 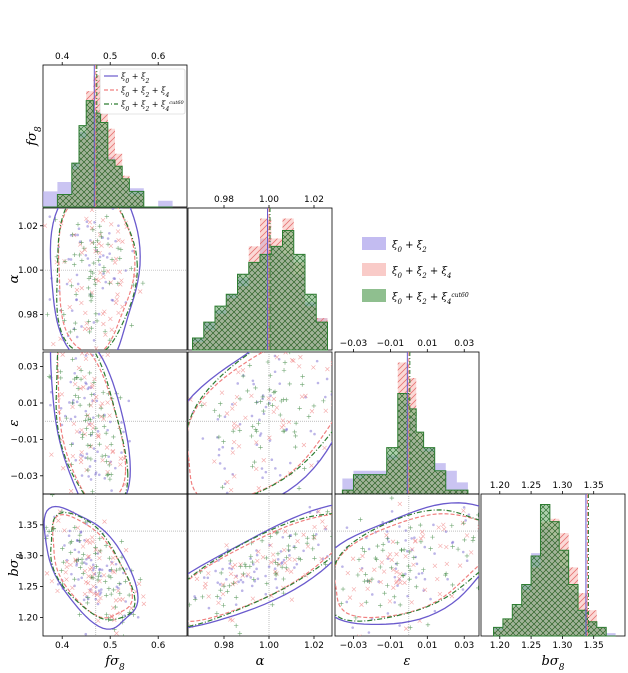 I want to click on left-tick-label: 1.02, so click(x=28, y=227).